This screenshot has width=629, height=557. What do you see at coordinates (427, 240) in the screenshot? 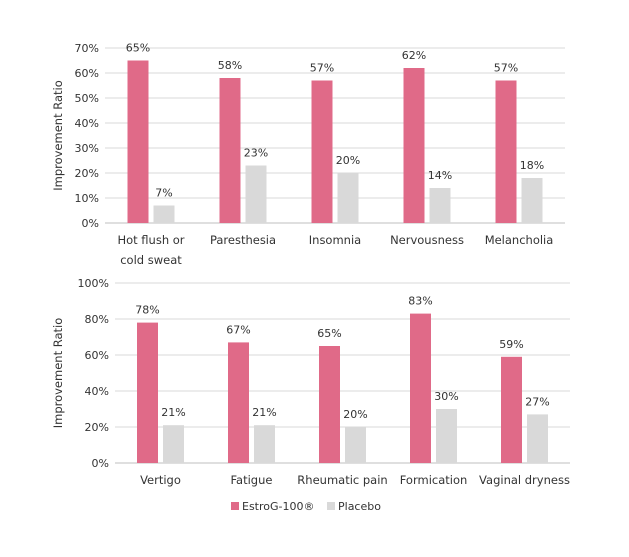
I see `x-category-label: Nervousness` at bounding box center [427, 240].